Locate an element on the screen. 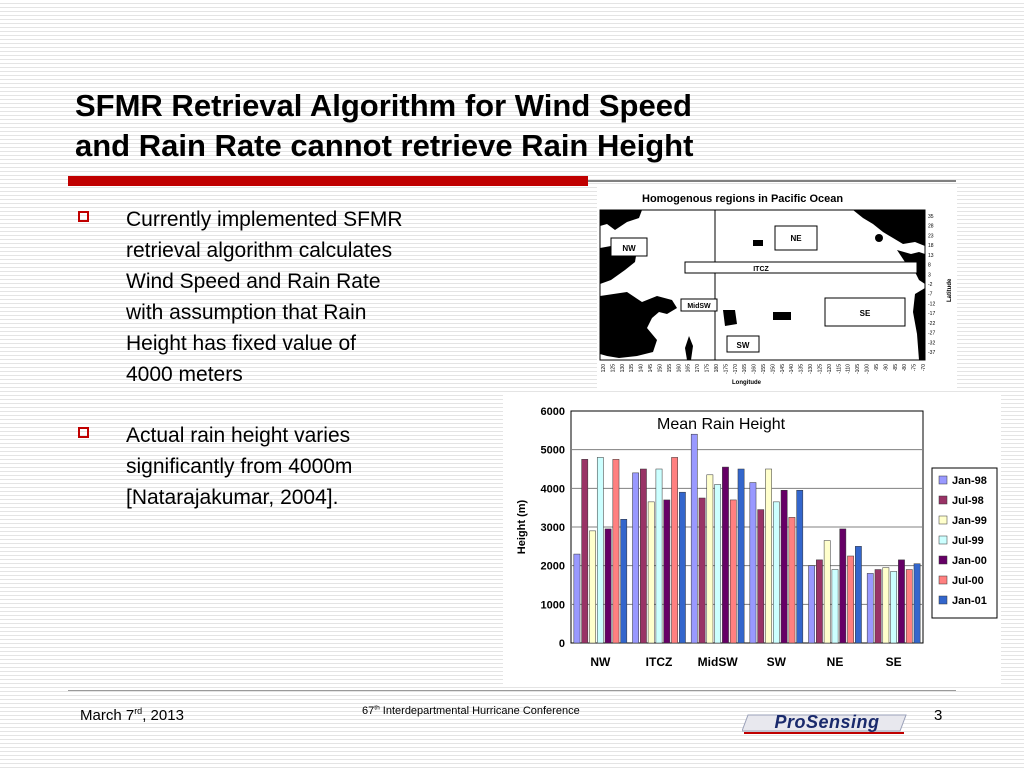  slide-title-line-1: SFMR Retrieval Algorithm for Wind Speed is located at coordinates (383, 105).